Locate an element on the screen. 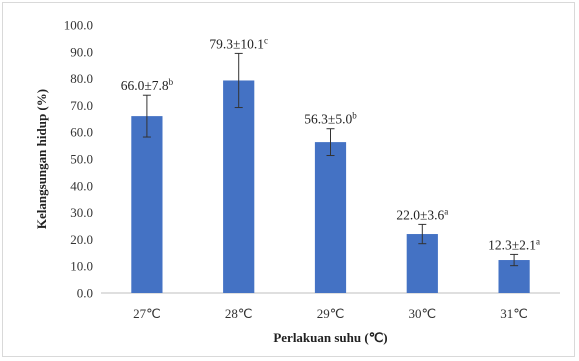 The height and width of the screenshot is (361, 579). y-axis-title: Kelangsungan hidup (%) is located at coordinates (41, 159).